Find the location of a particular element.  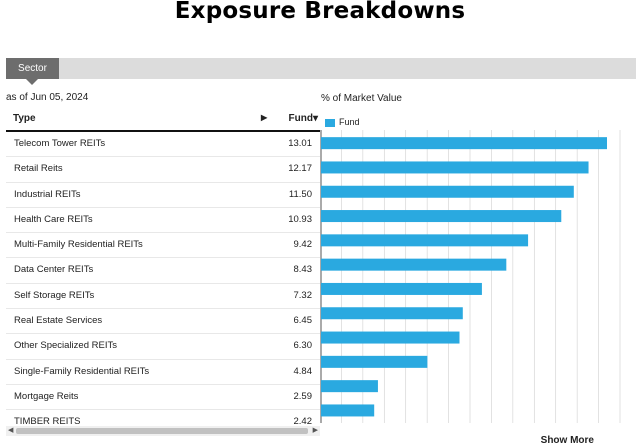

row-type-label: Real Estate Services is located at coordinates (58, 321).